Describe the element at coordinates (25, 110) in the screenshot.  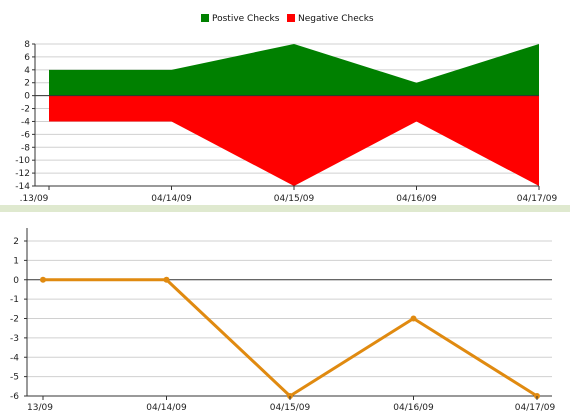
I see `y-tick-label-5: -2` at that location.